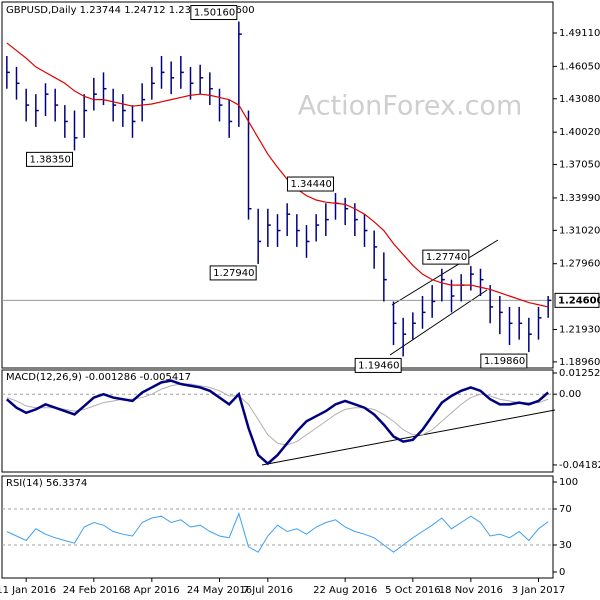 The height and width of the screenshot is (600, 600). Describe the element at coordinates (539, 590) in the screenshot. I see `x-tick-label: 3 Jan 2017` at that location.